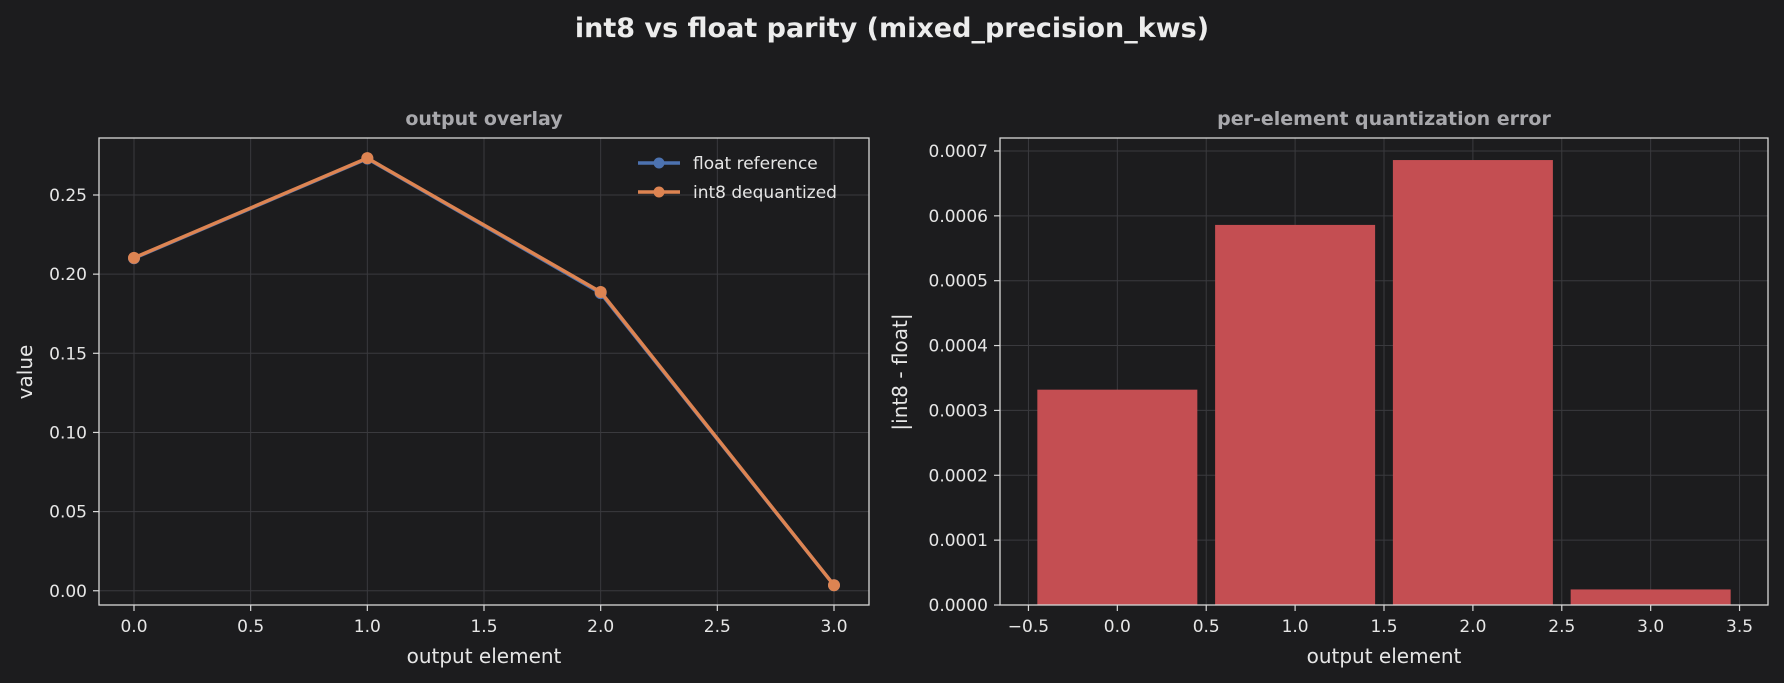  Describe the element at coordinates (25, 372) in the screenshot. I see `output-overlay-ylabel: value` at that location.